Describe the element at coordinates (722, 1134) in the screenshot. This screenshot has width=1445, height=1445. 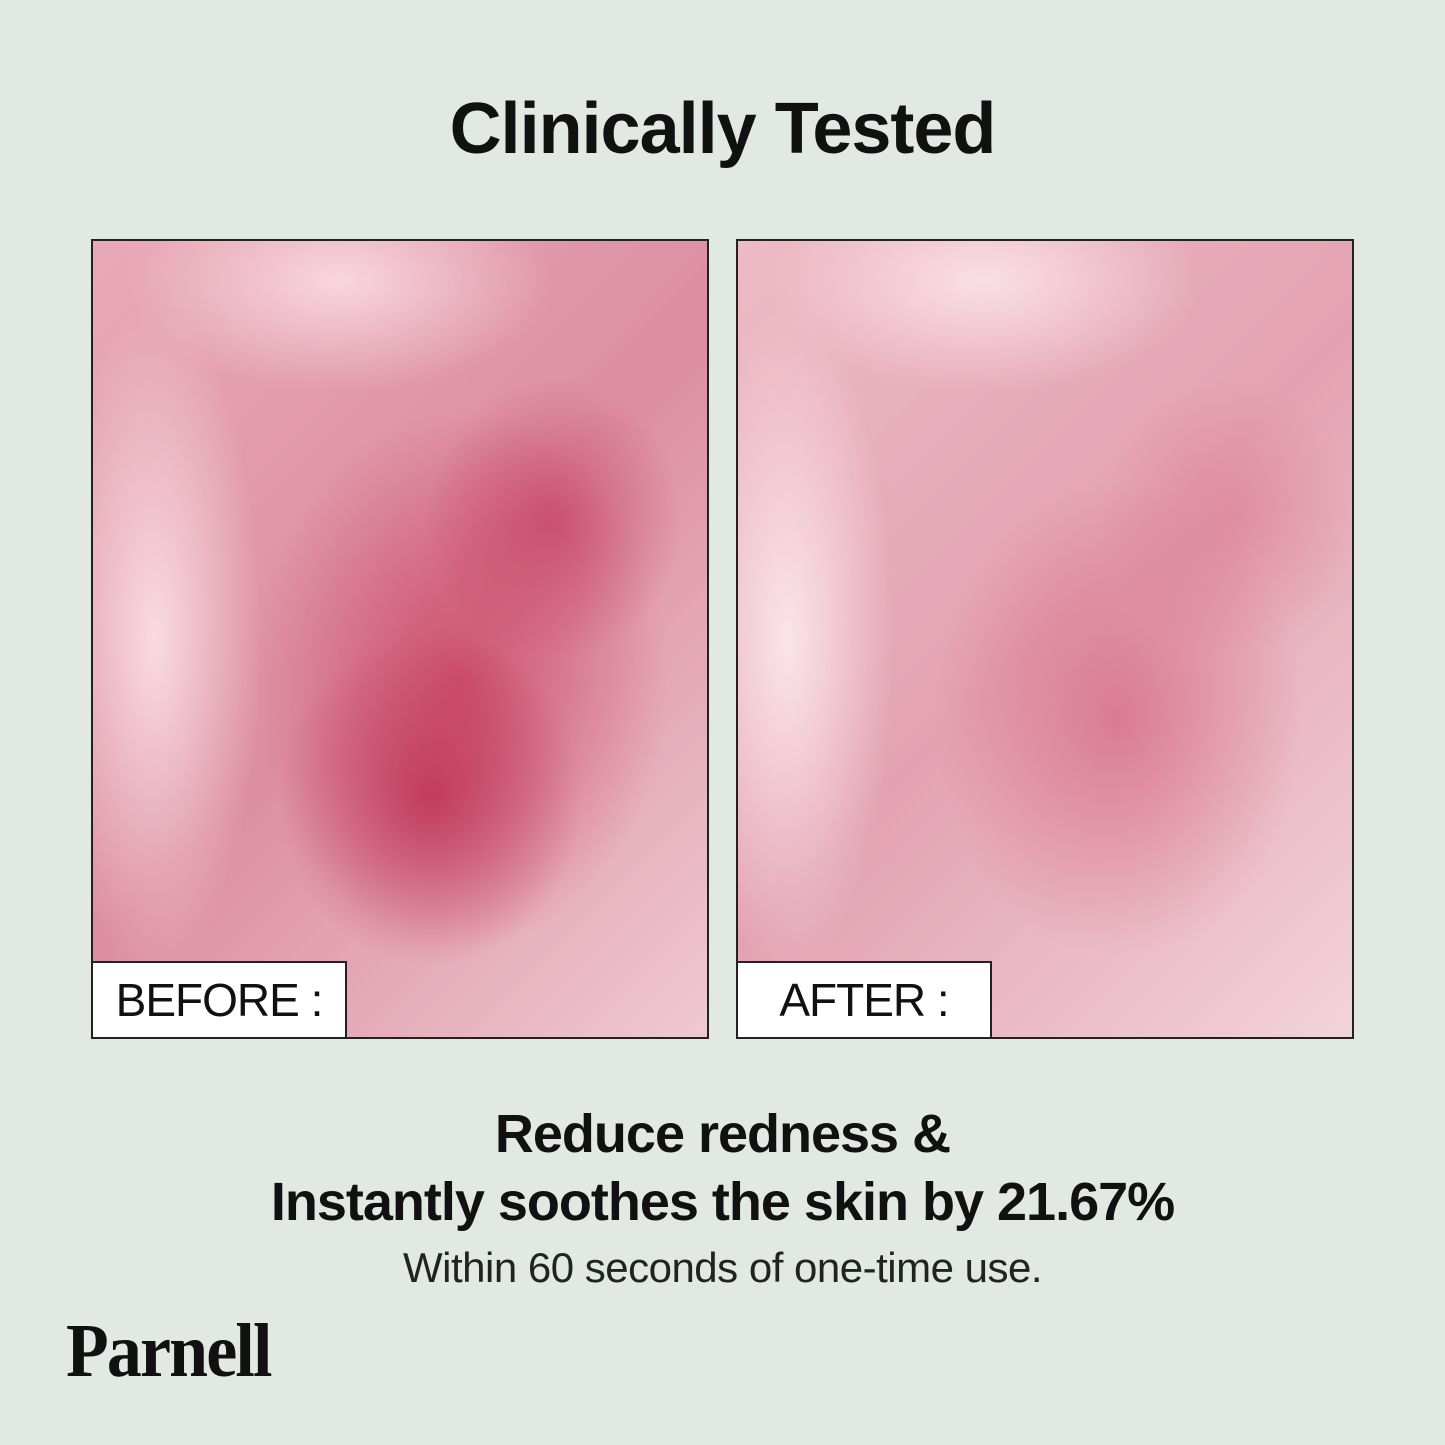
I see `headline-line-1: Reduce redness &` at that location.